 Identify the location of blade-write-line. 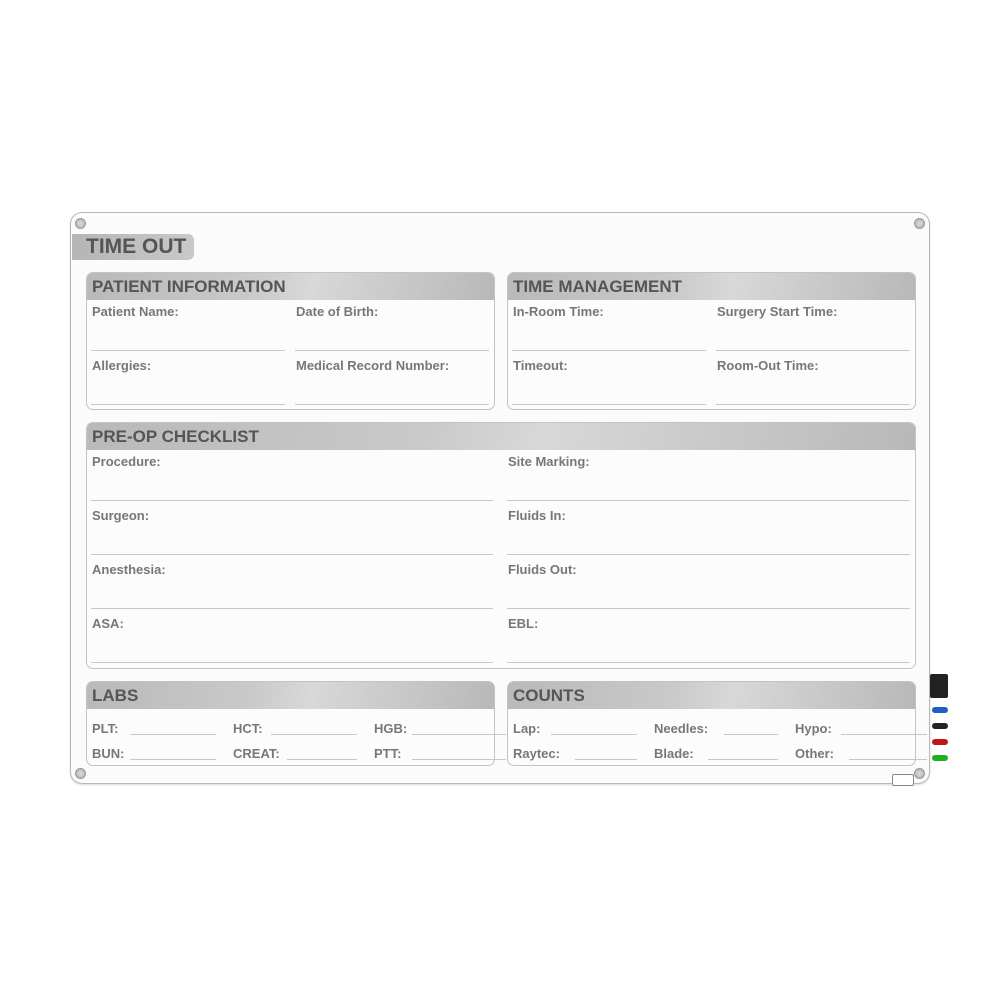
(743, 759).